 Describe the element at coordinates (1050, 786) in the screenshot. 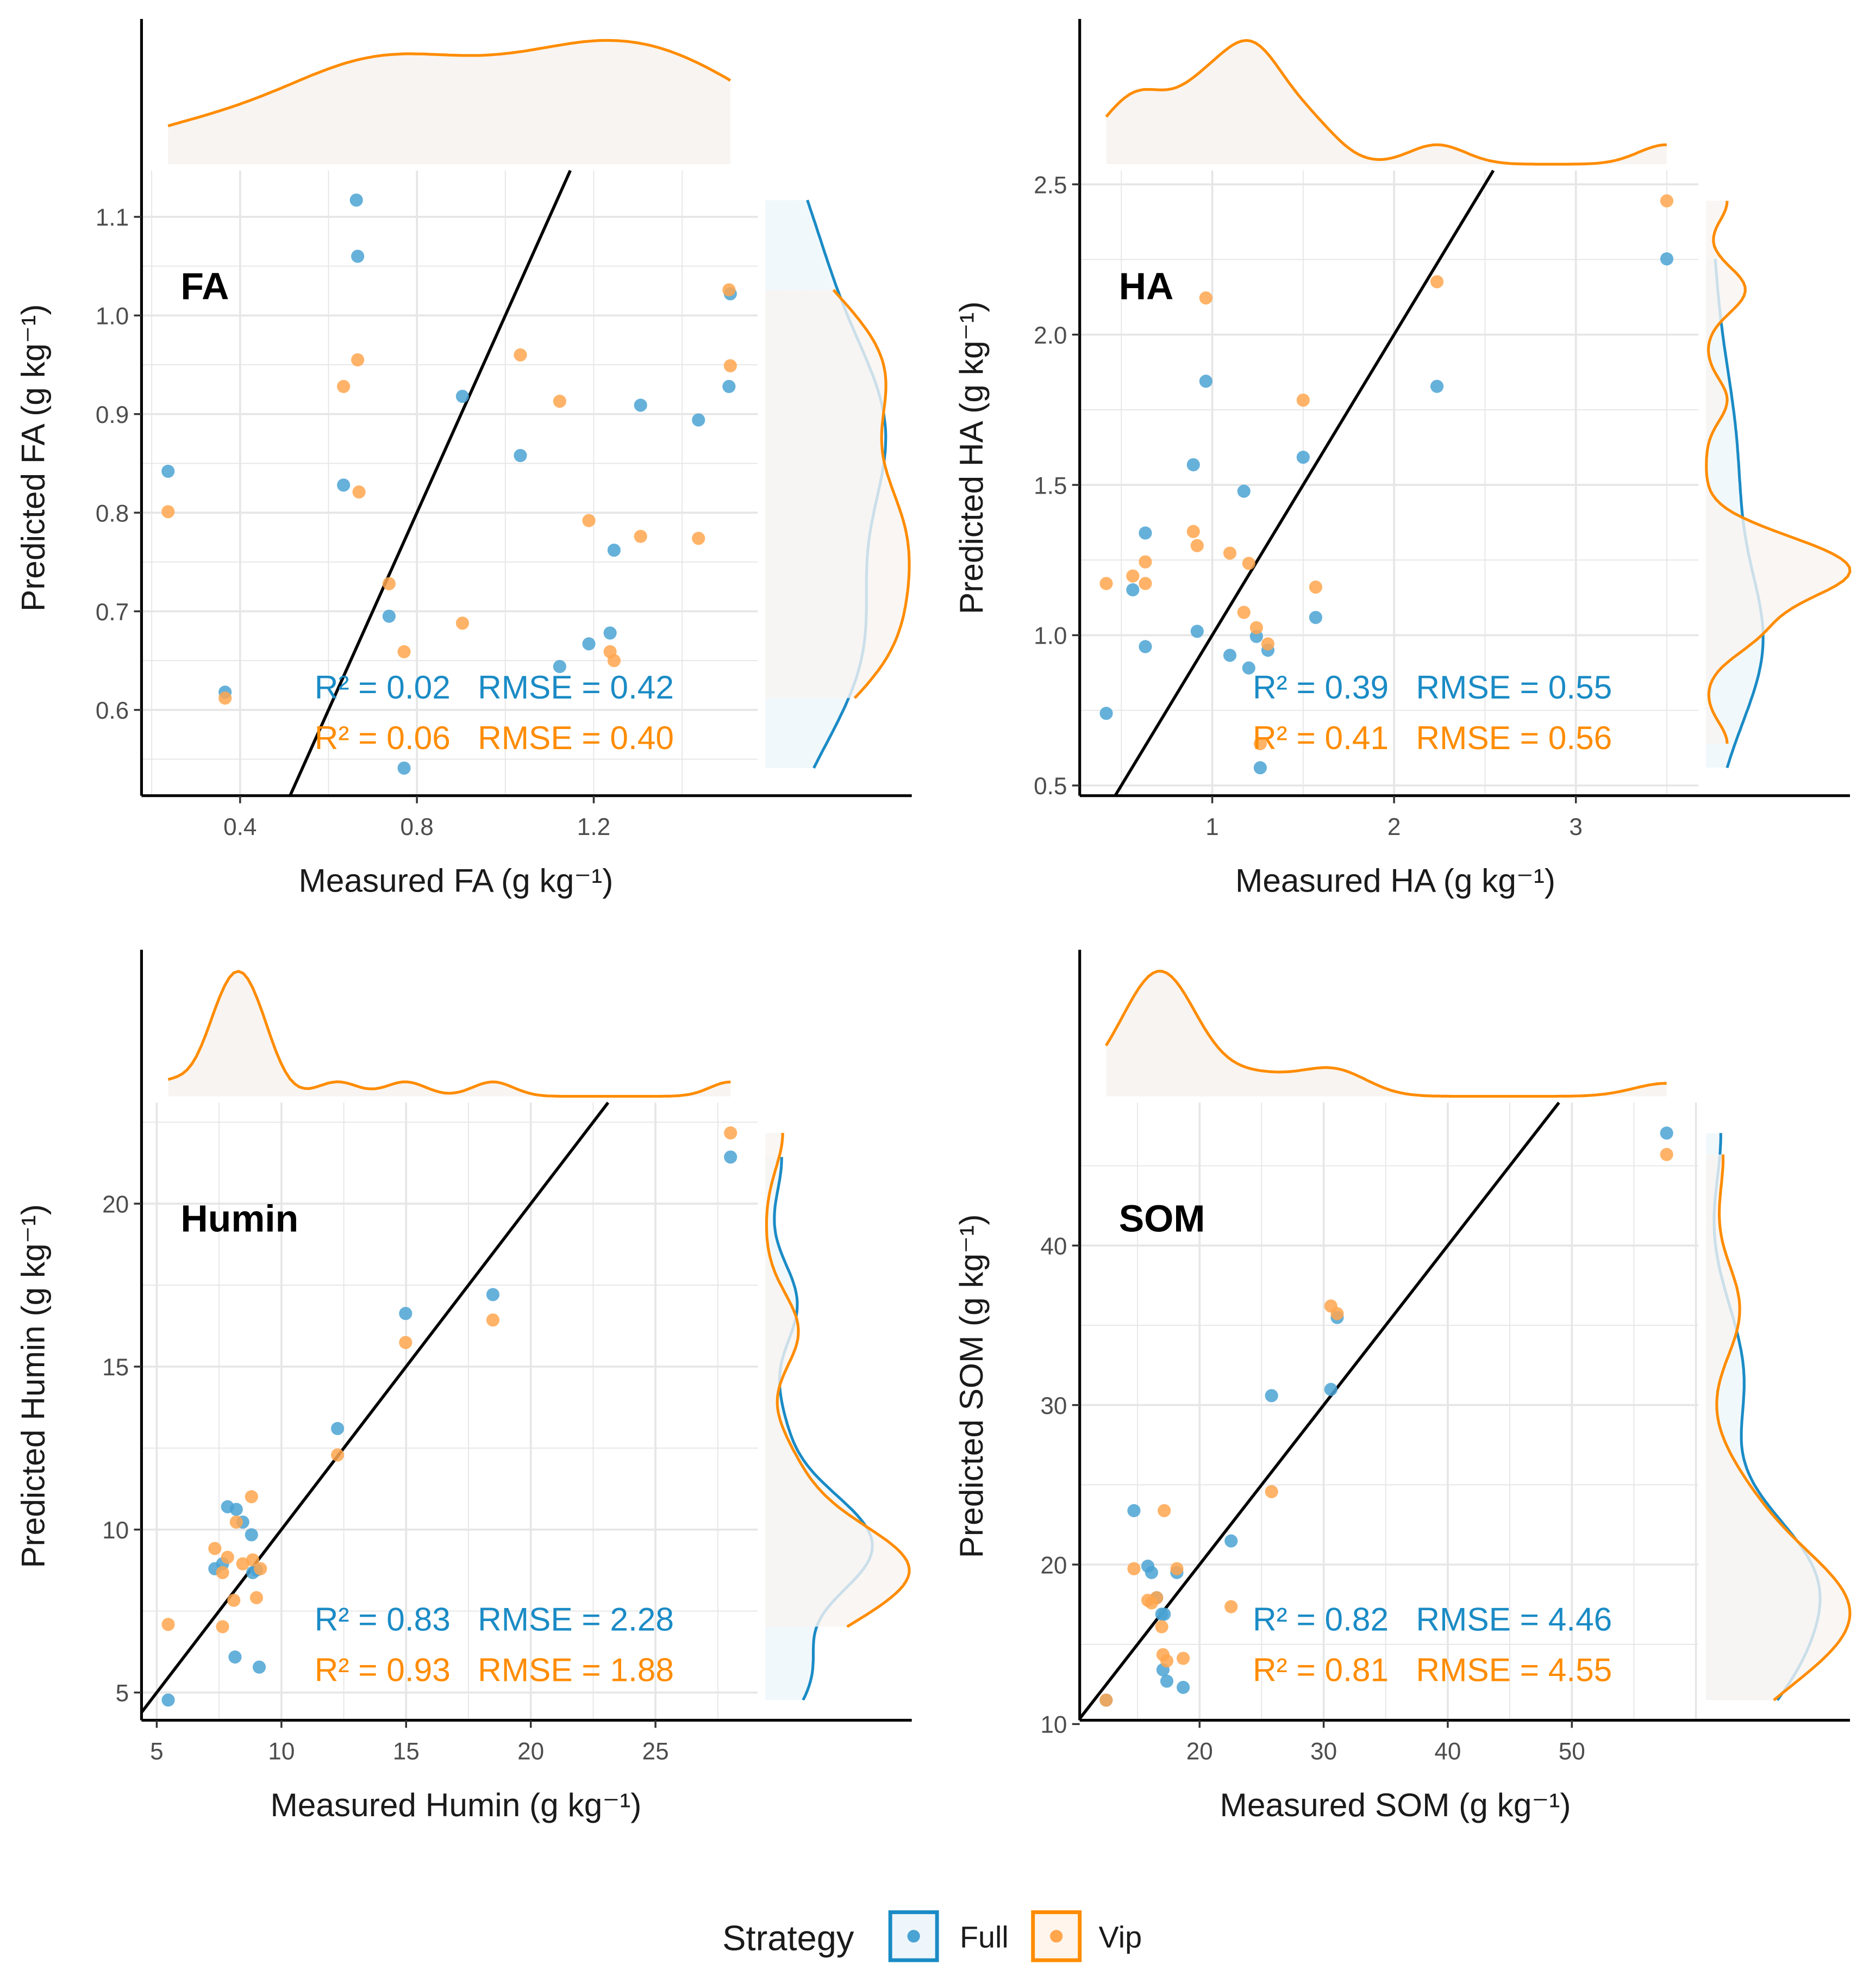

I see `y-tick-label: 0.5` at that location.